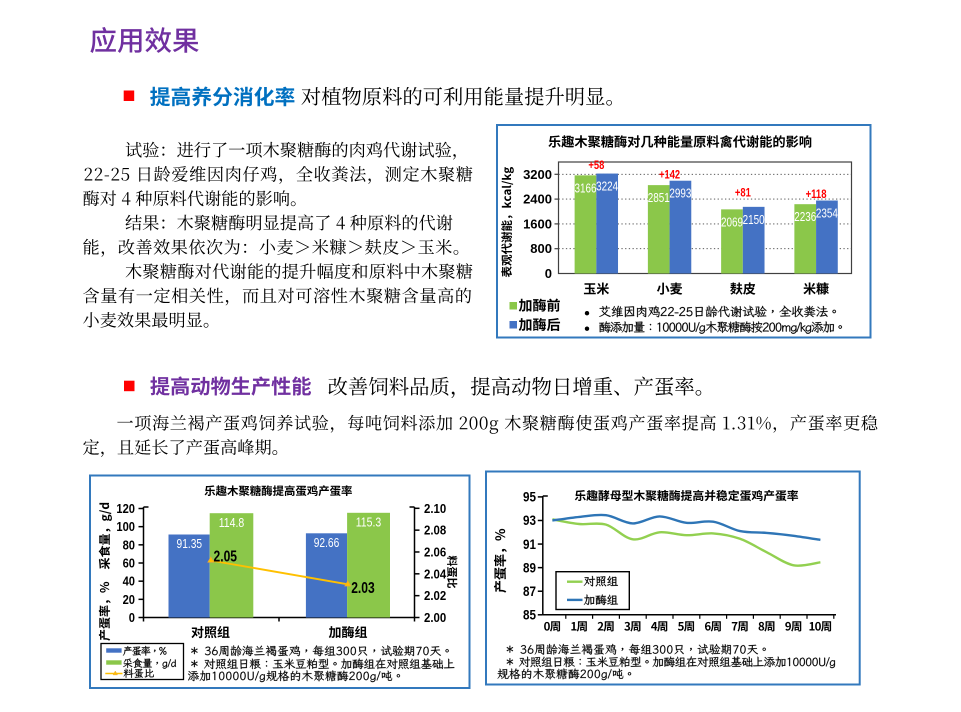 This screenshot has height=712, width=961. I want to click on svg-text: +58, so click(596, 166).